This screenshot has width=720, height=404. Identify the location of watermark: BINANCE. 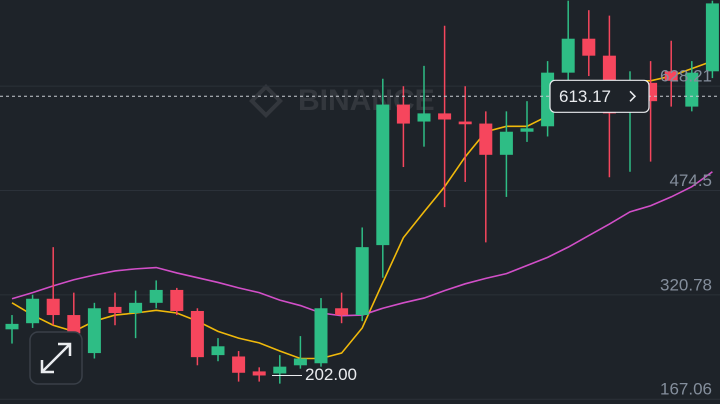
(342, 101).